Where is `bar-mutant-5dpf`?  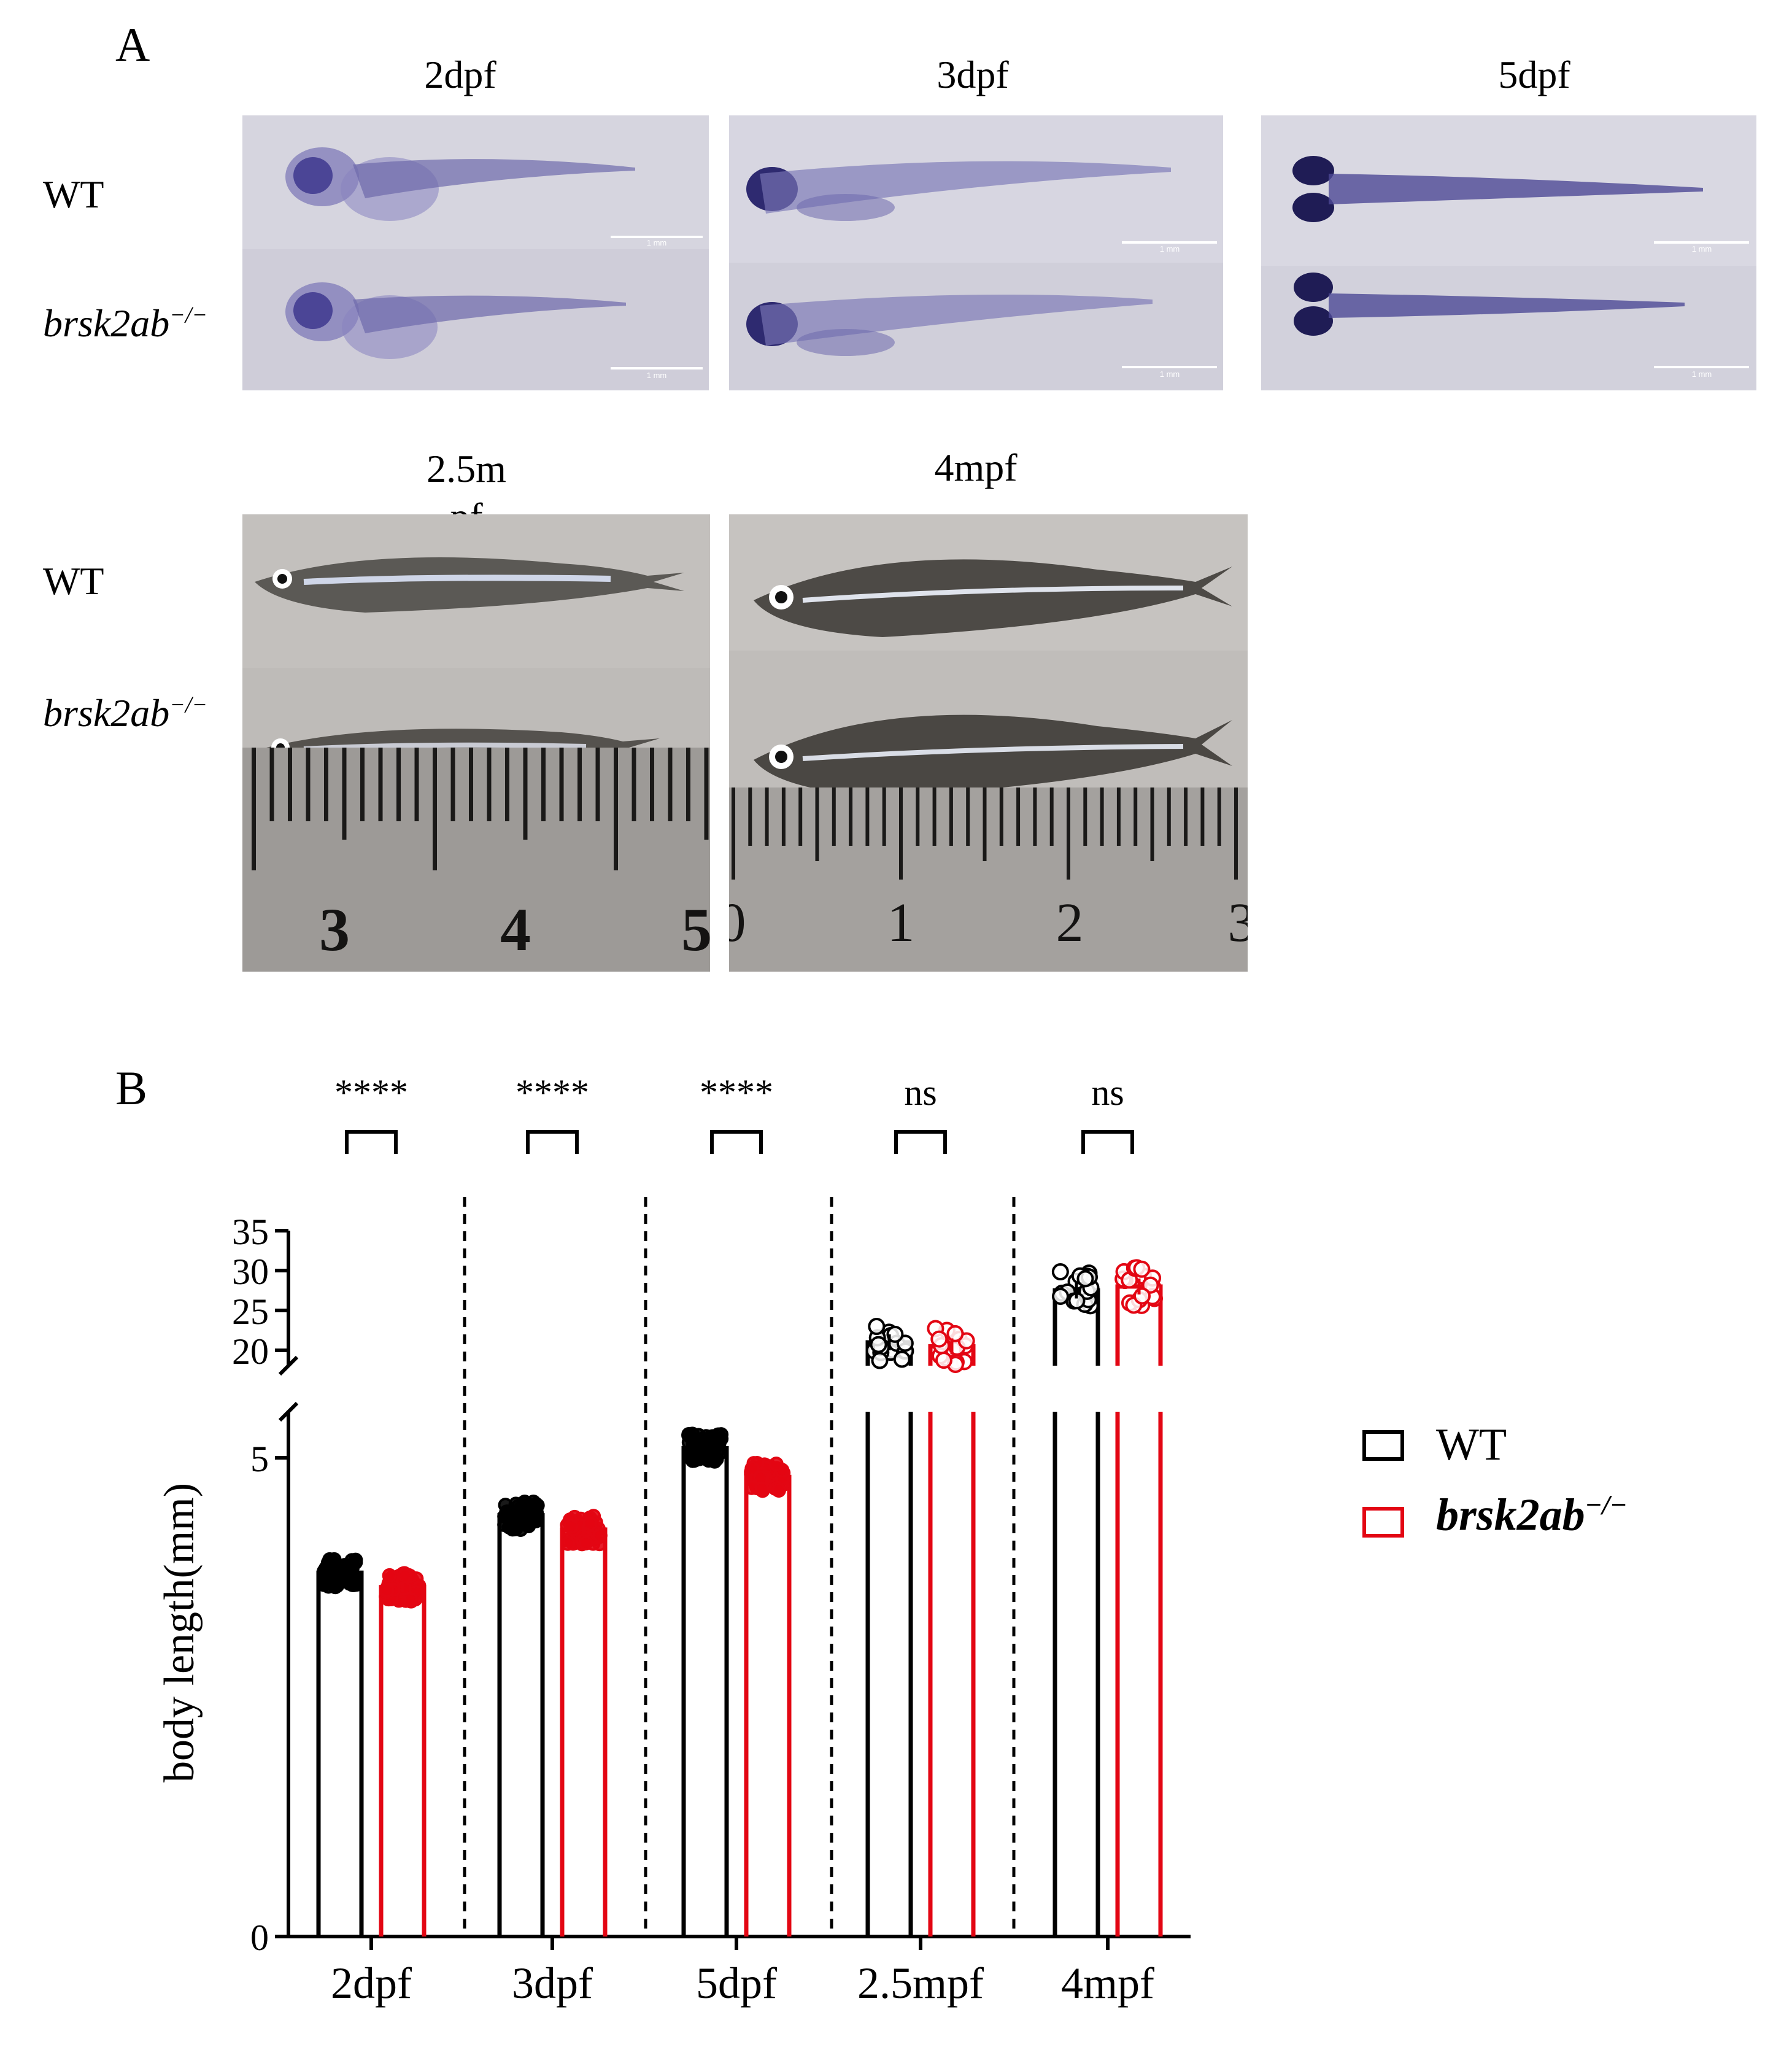 bar-mutant-5dpf is located at coordinates (768, 1706).